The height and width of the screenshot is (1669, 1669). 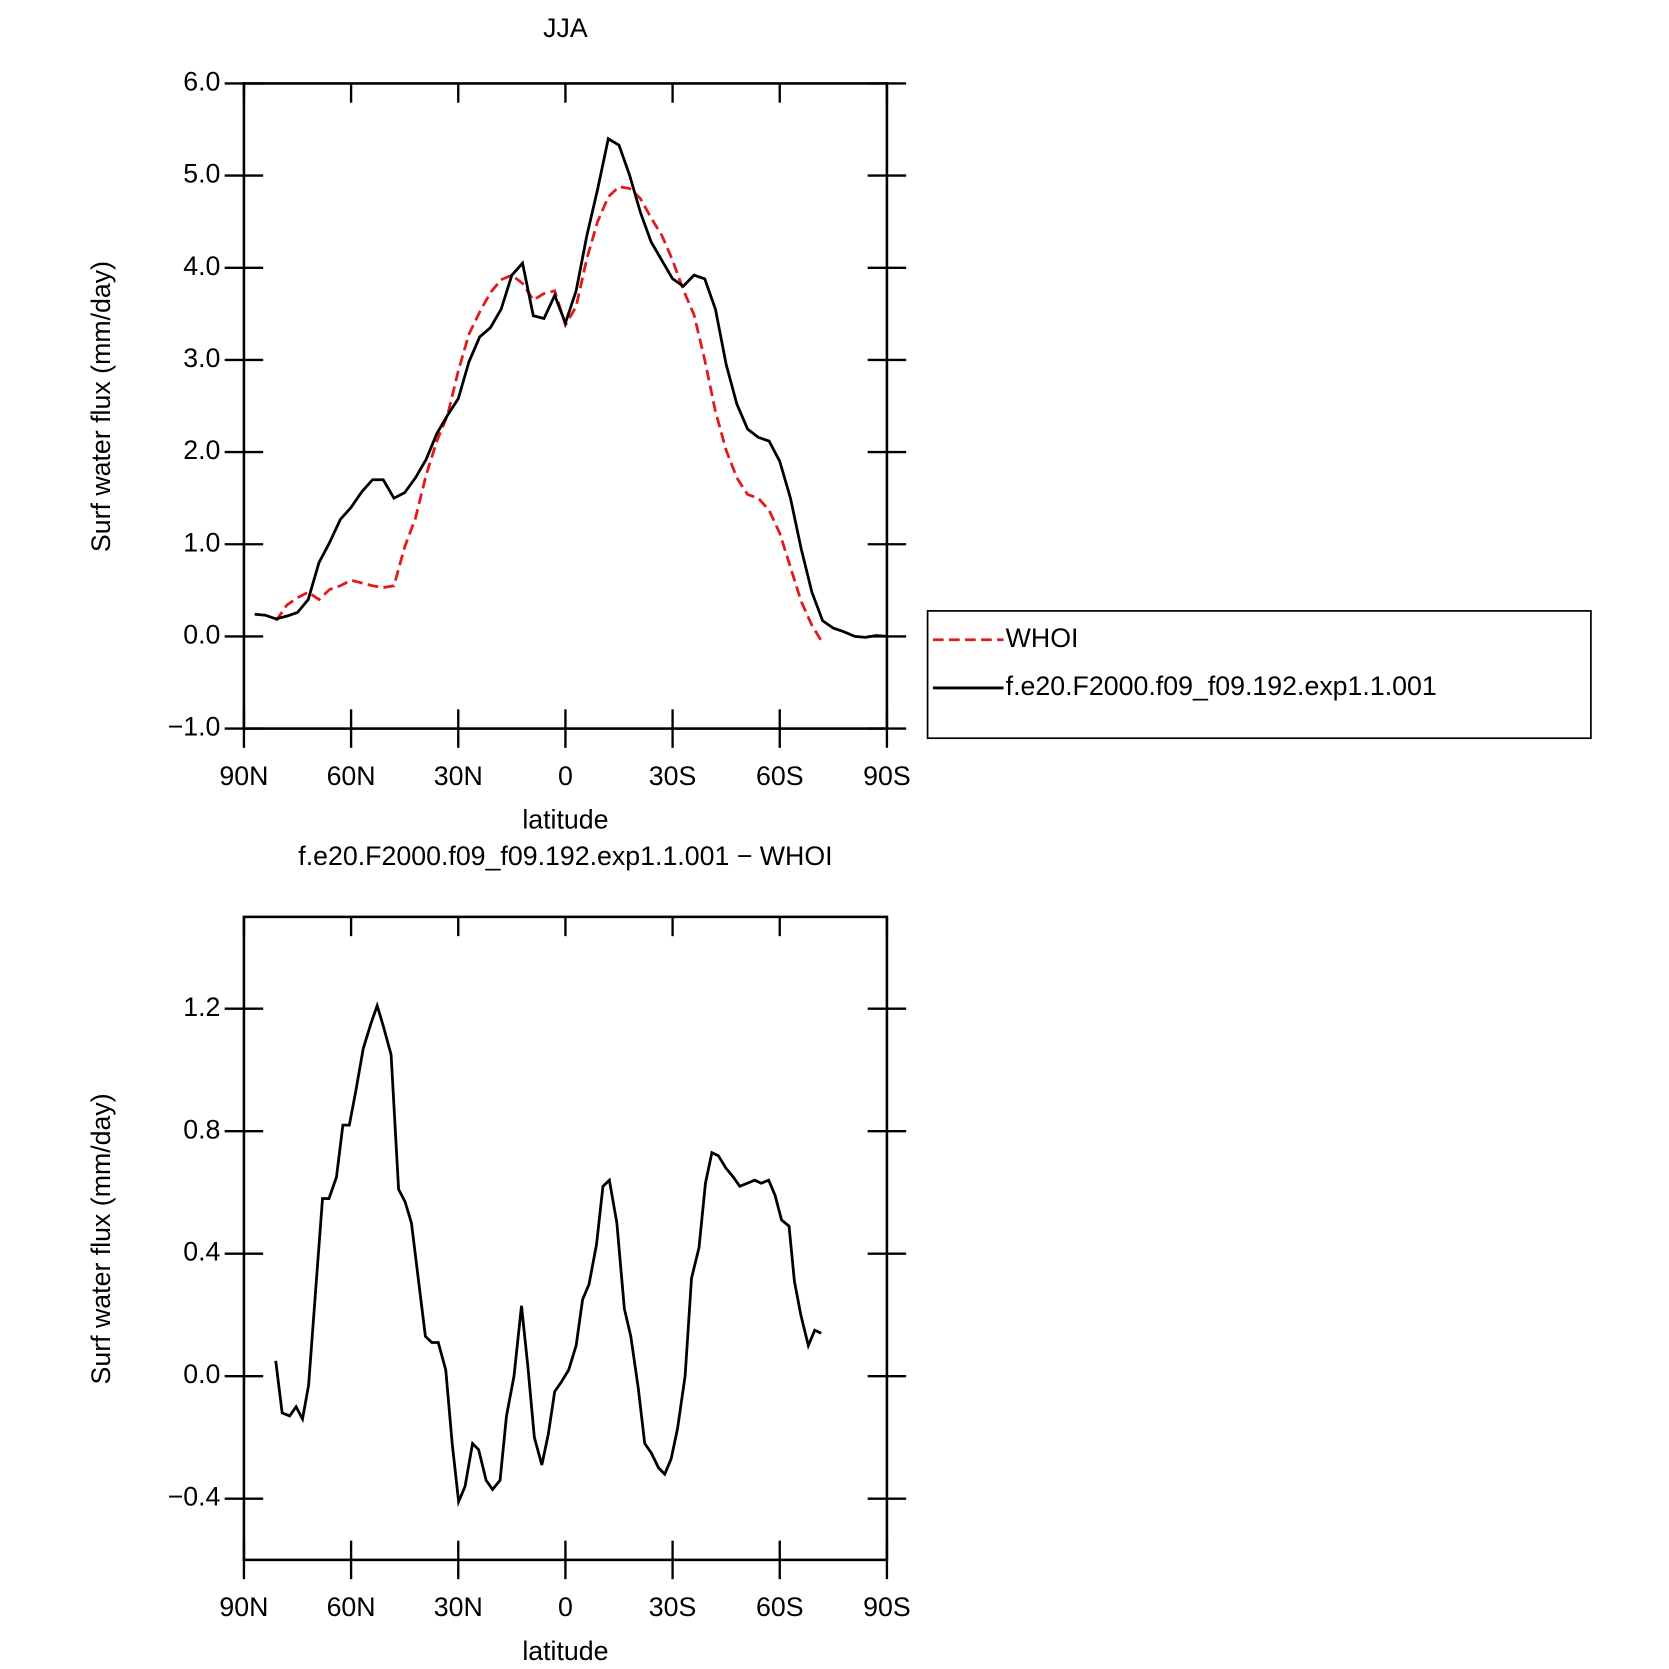 I want to click on y-tick-label: 3.0, so click(x=201, y=358).